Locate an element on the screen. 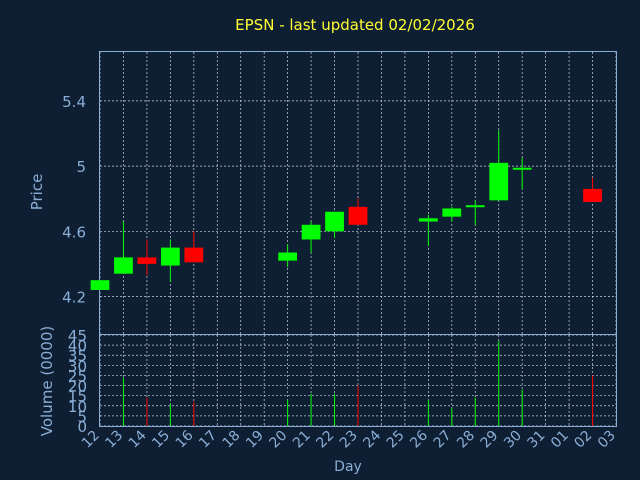 The height and width of the screenshot is (480, 640). x-tick-label: 28 is located at coordinates (466, 440).